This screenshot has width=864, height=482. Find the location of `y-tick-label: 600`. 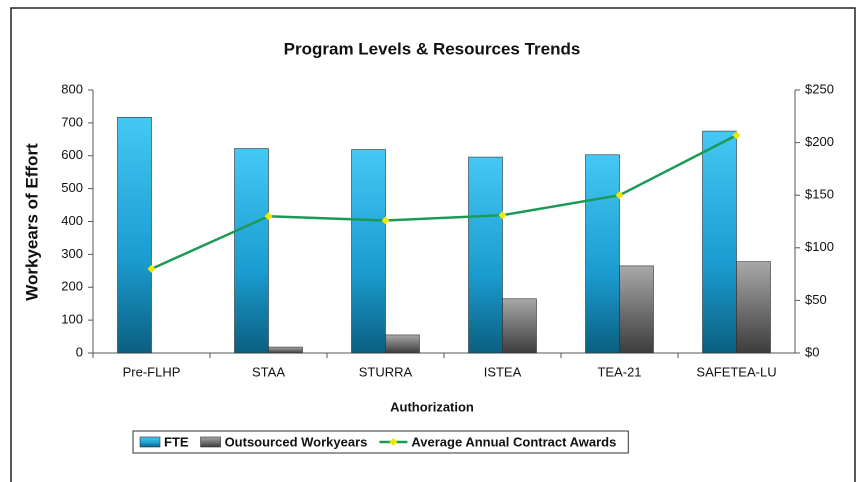

y-tick-label: 600 is located at coordinates (72, 154).